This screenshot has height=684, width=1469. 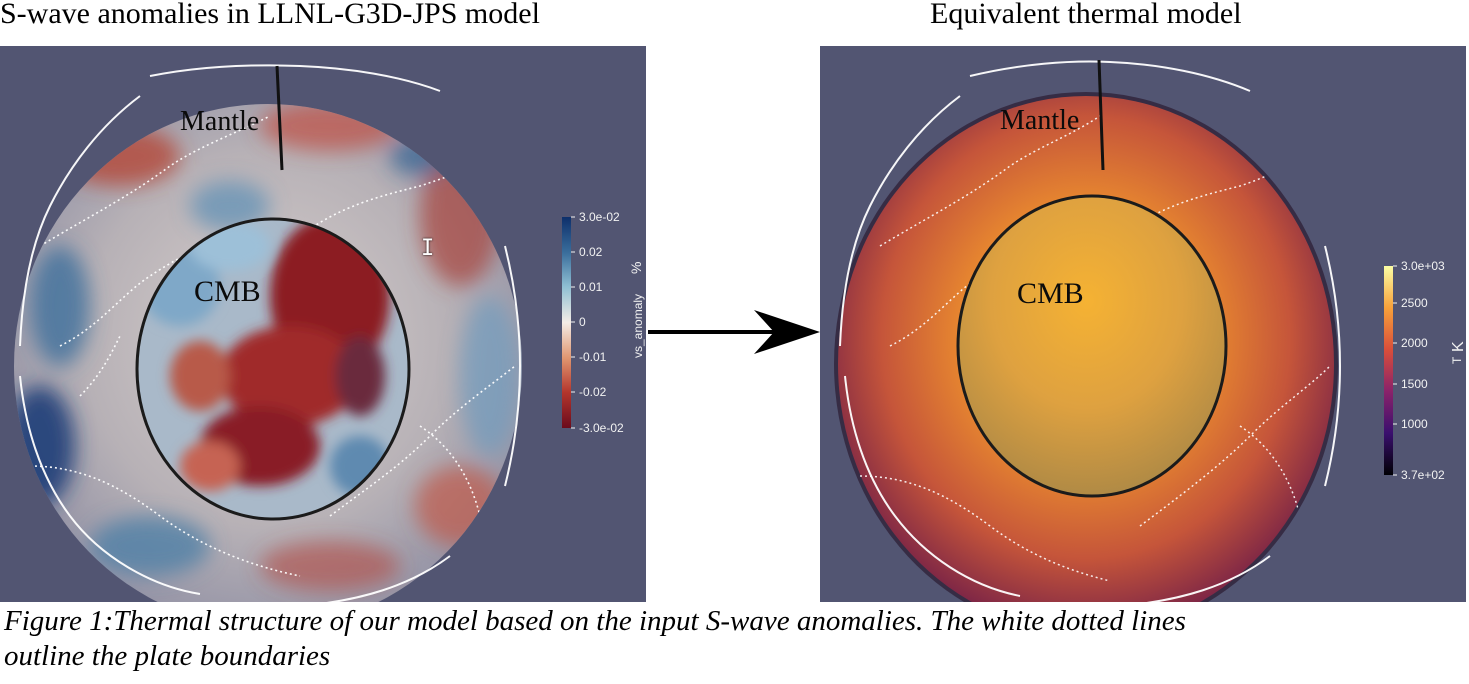 I want to click on text-cursor-icon: I, so click(x=428, y=248).